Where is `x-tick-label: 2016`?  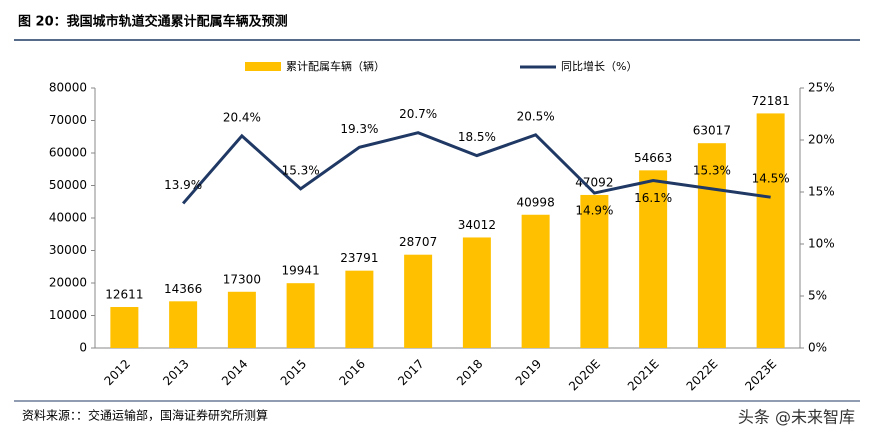
x-tick-label: 2016 is located at coordinates (351, 372).